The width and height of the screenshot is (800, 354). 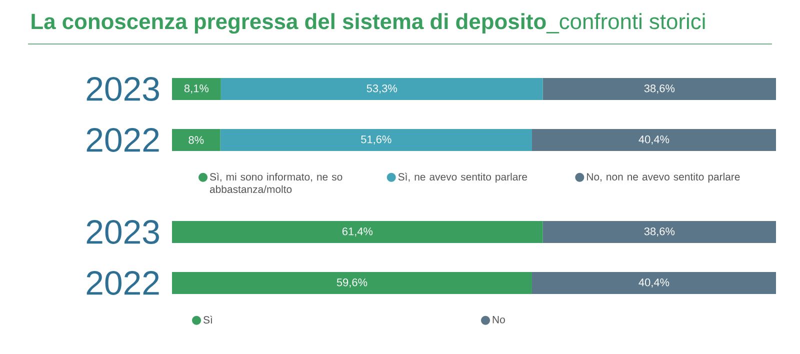 I want to click on data-label: 8,1%, so click(x=196, y=89).